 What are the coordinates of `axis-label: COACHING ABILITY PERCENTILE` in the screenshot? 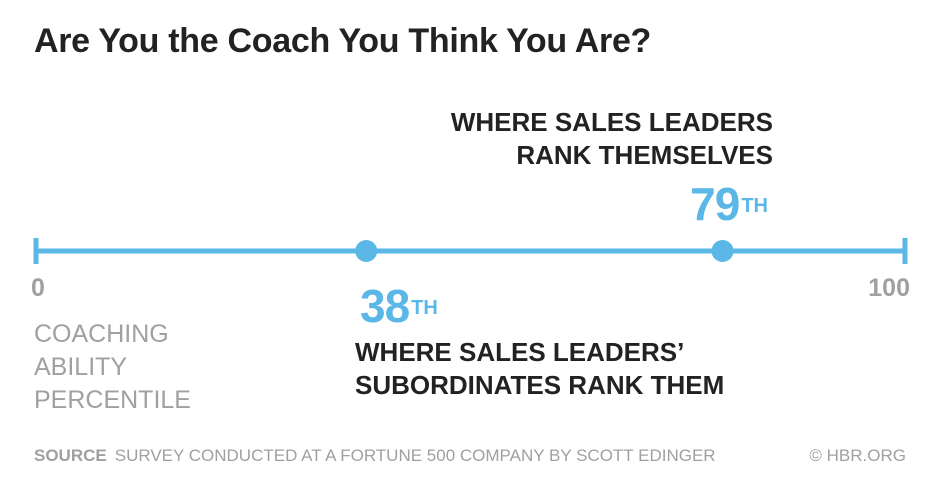 It's located at (112, 367).